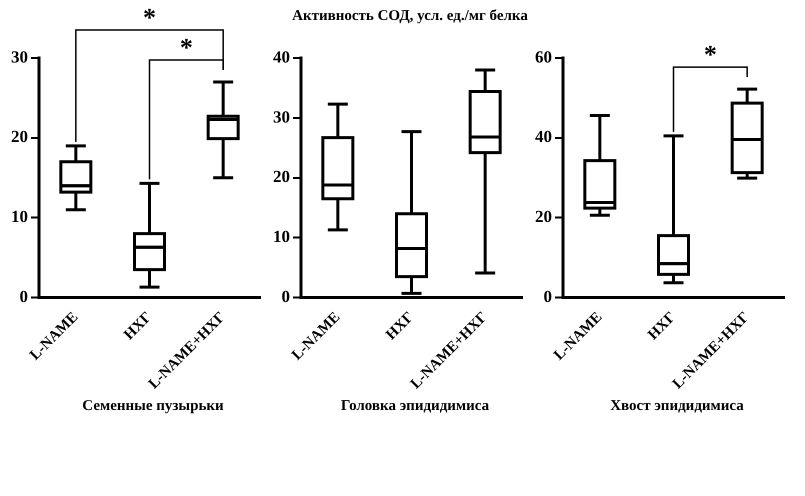 The height and width of the screenshot is (496, 805). What do you see at coordinates (543, 56) in the screenshot?
I see `y-tick-label: 60` at bounding box center [543, 56].